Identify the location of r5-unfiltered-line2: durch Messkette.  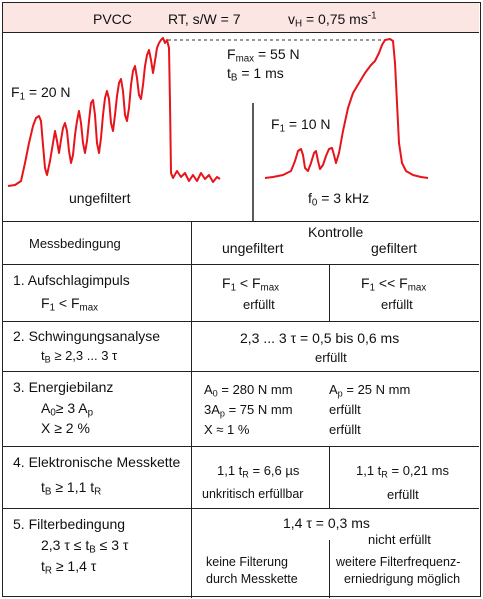
(252, 579).